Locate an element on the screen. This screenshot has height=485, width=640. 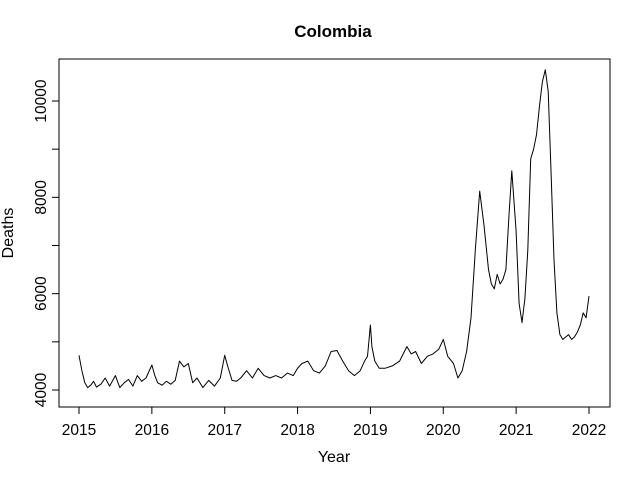
x-tick-label: 2015 is located at coordinates (79, 430).